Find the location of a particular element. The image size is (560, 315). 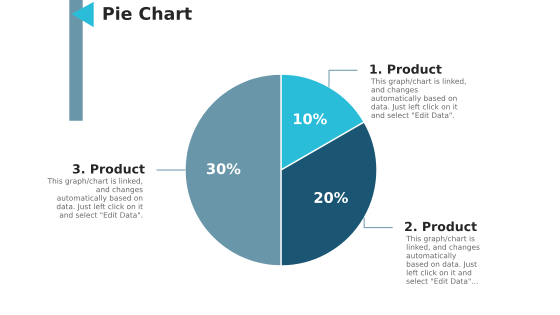

slice-label: 3. Product is located at coordinates (108, 169).